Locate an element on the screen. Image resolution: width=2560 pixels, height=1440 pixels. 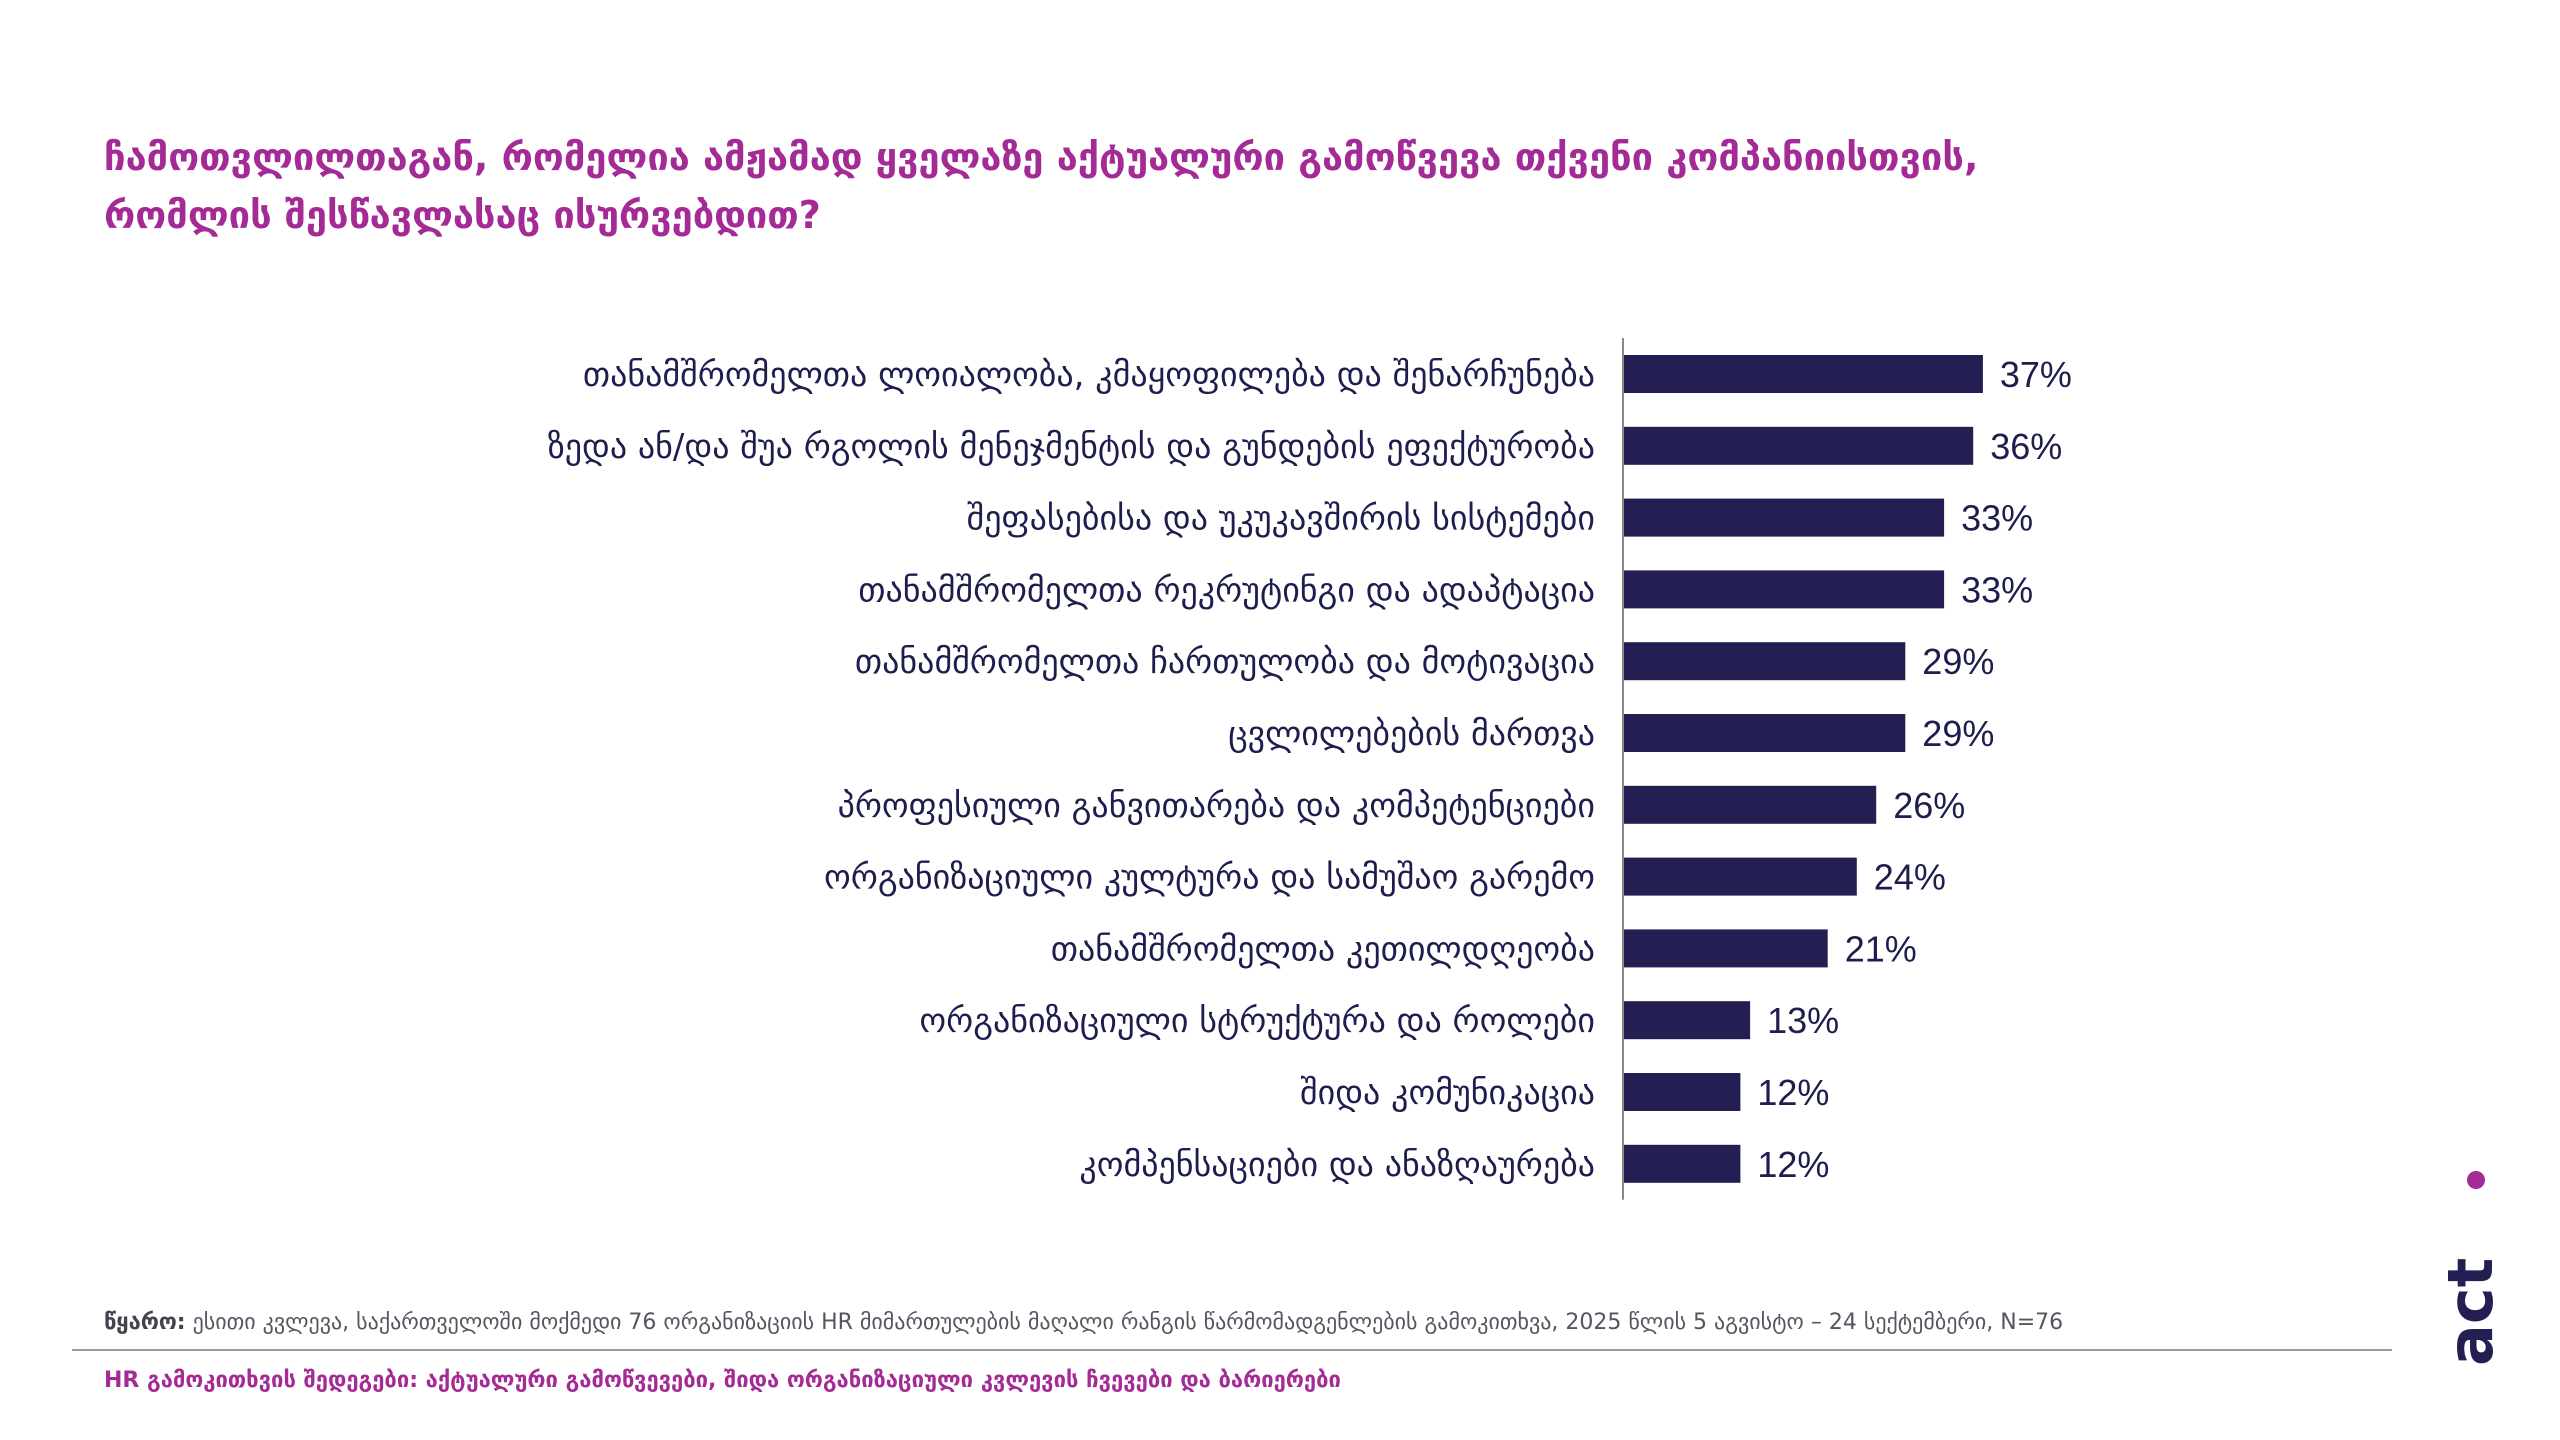
category-label: ორგანიზაციული სტრუქტურა და როლები is located at coordinates (1257, 1021).